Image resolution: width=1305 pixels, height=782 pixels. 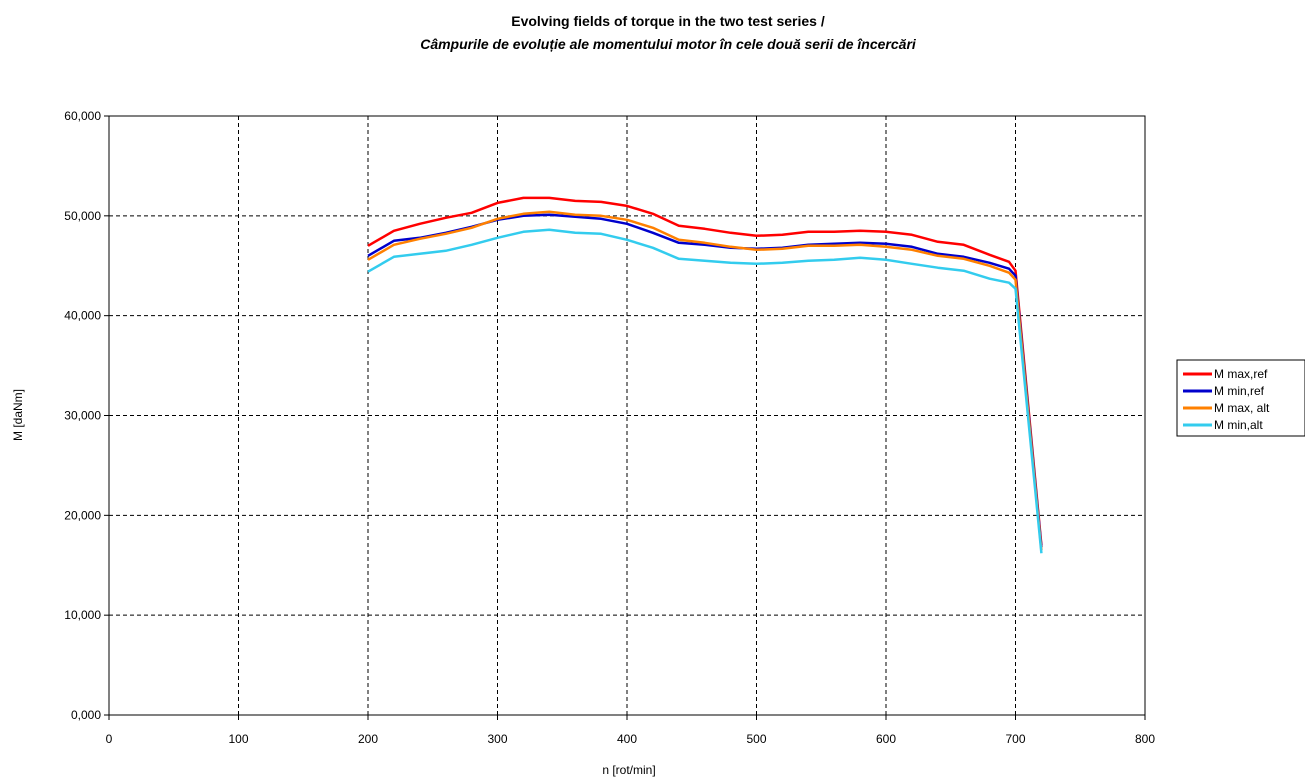 I want to click on legend-label: M min,alt, so click(x=1238, y=425).